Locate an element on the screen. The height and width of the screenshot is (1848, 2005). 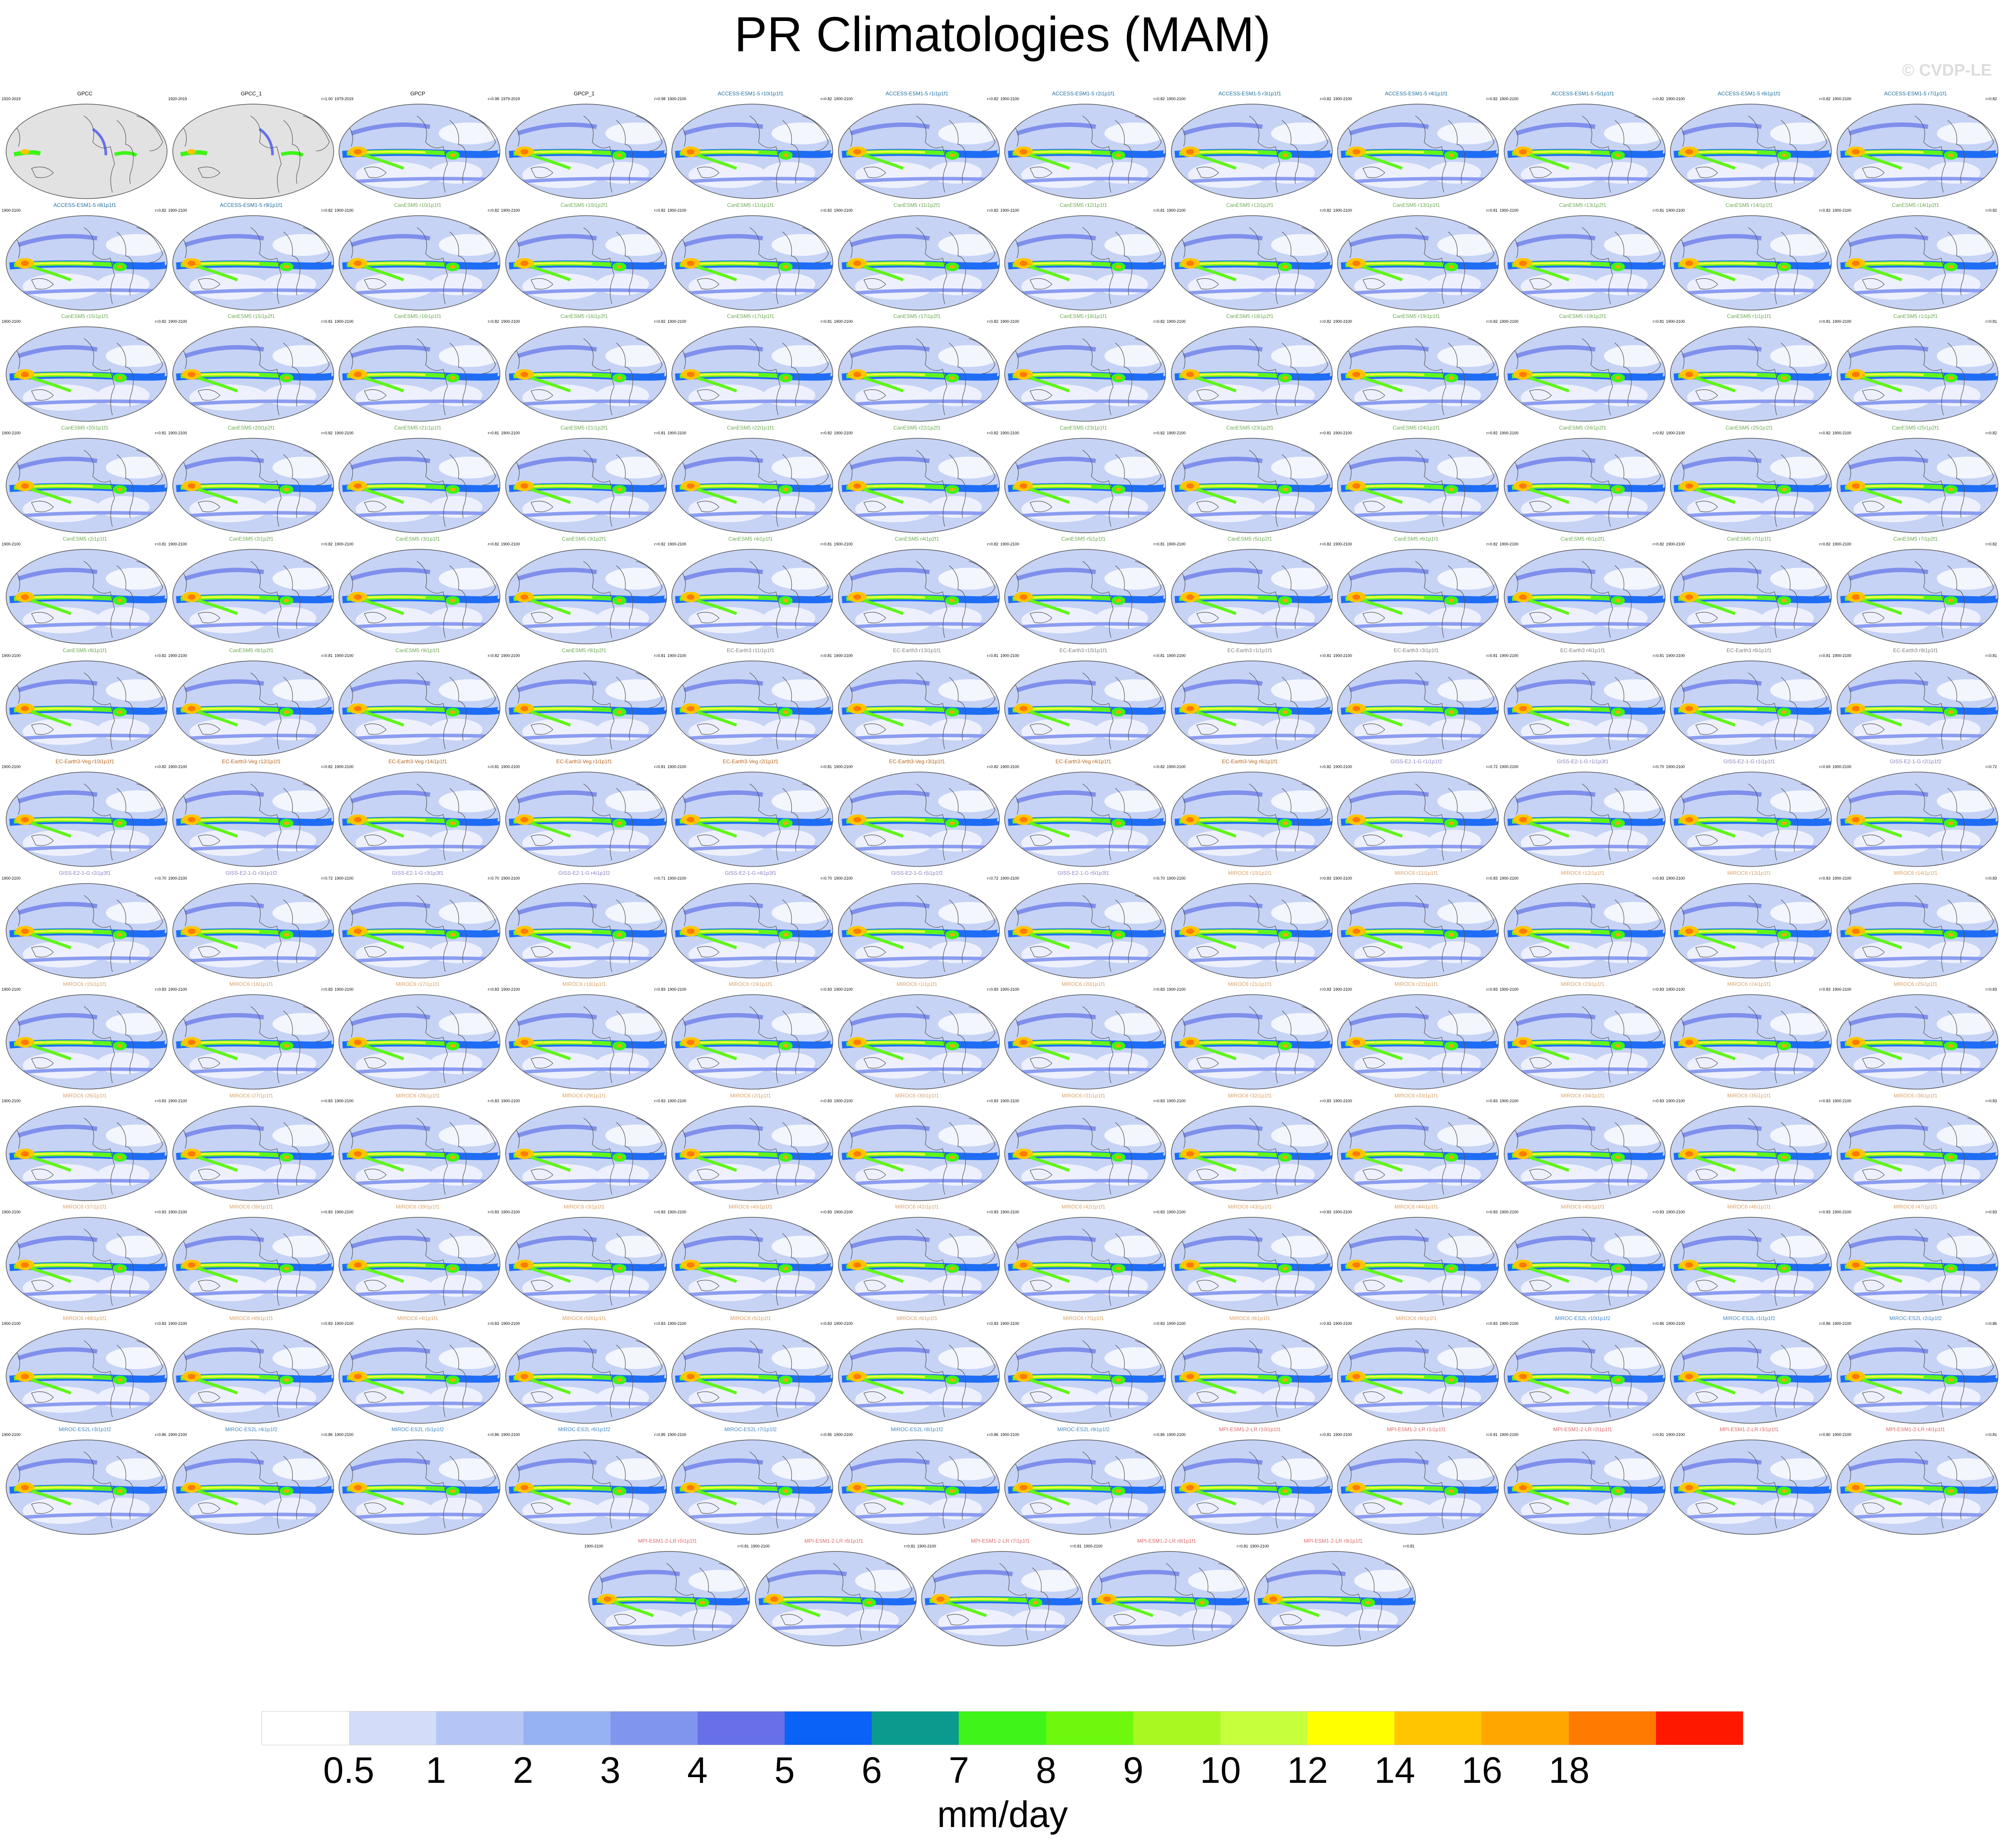
panel-title: MIROC-ES2L r5i1p1f2 is located at coordinates (418, 1429).